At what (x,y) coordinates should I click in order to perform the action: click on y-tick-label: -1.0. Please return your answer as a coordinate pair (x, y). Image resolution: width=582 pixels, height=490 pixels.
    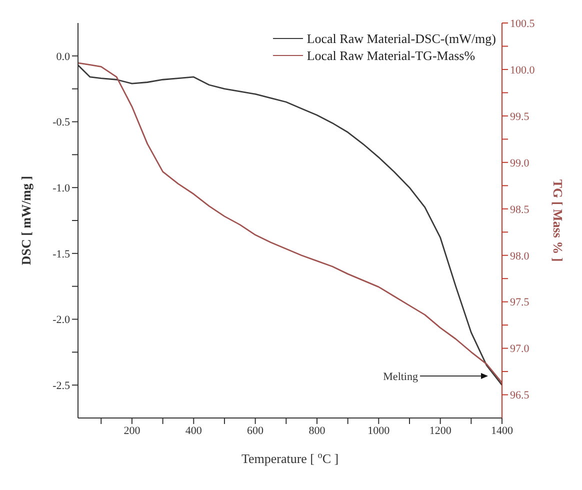
    Looking at the image, I should click on (61, 188).